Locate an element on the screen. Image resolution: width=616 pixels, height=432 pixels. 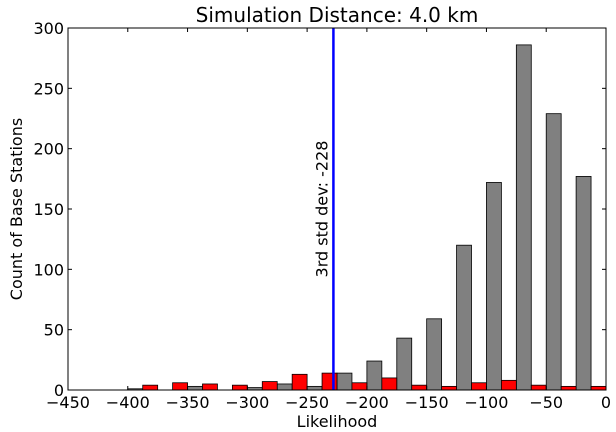
std-dev-line-group: 3rd std dev: -228 is located at coordinates (323, 209).